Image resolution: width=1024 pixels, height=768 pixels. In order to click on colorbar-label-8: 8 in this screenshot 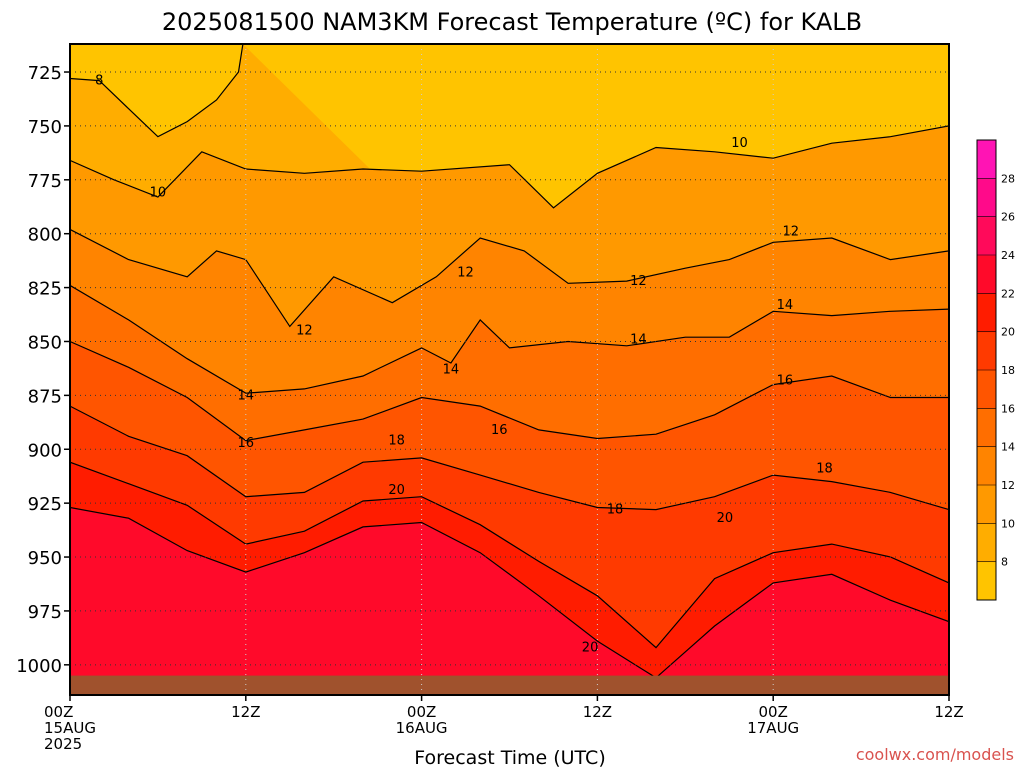, I will do `click(1004, 562)`.